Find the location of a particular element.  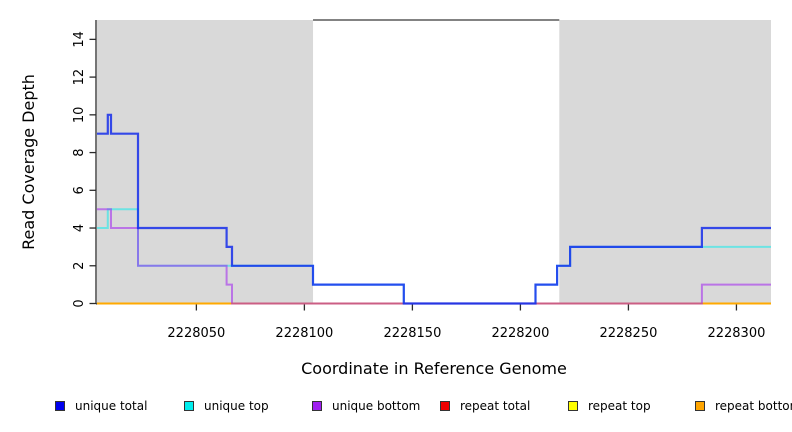

legend-label: unique top is located at coordinates (236, 406).